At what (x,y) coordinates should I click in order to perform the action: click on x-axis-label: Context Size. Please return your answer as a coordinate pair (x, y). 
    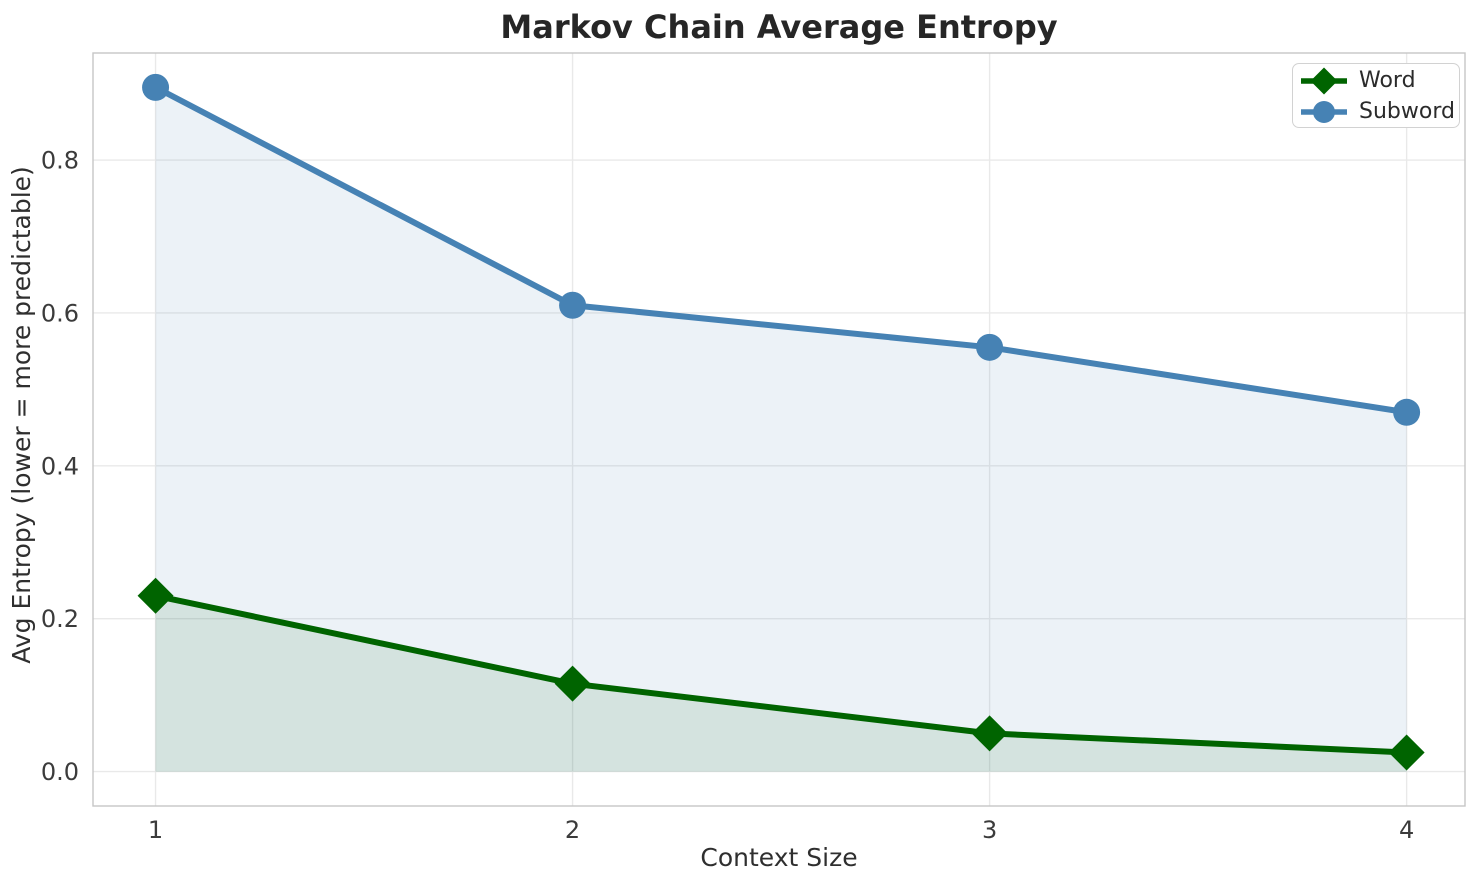
    Looking at the image, I should click on (778, 857).